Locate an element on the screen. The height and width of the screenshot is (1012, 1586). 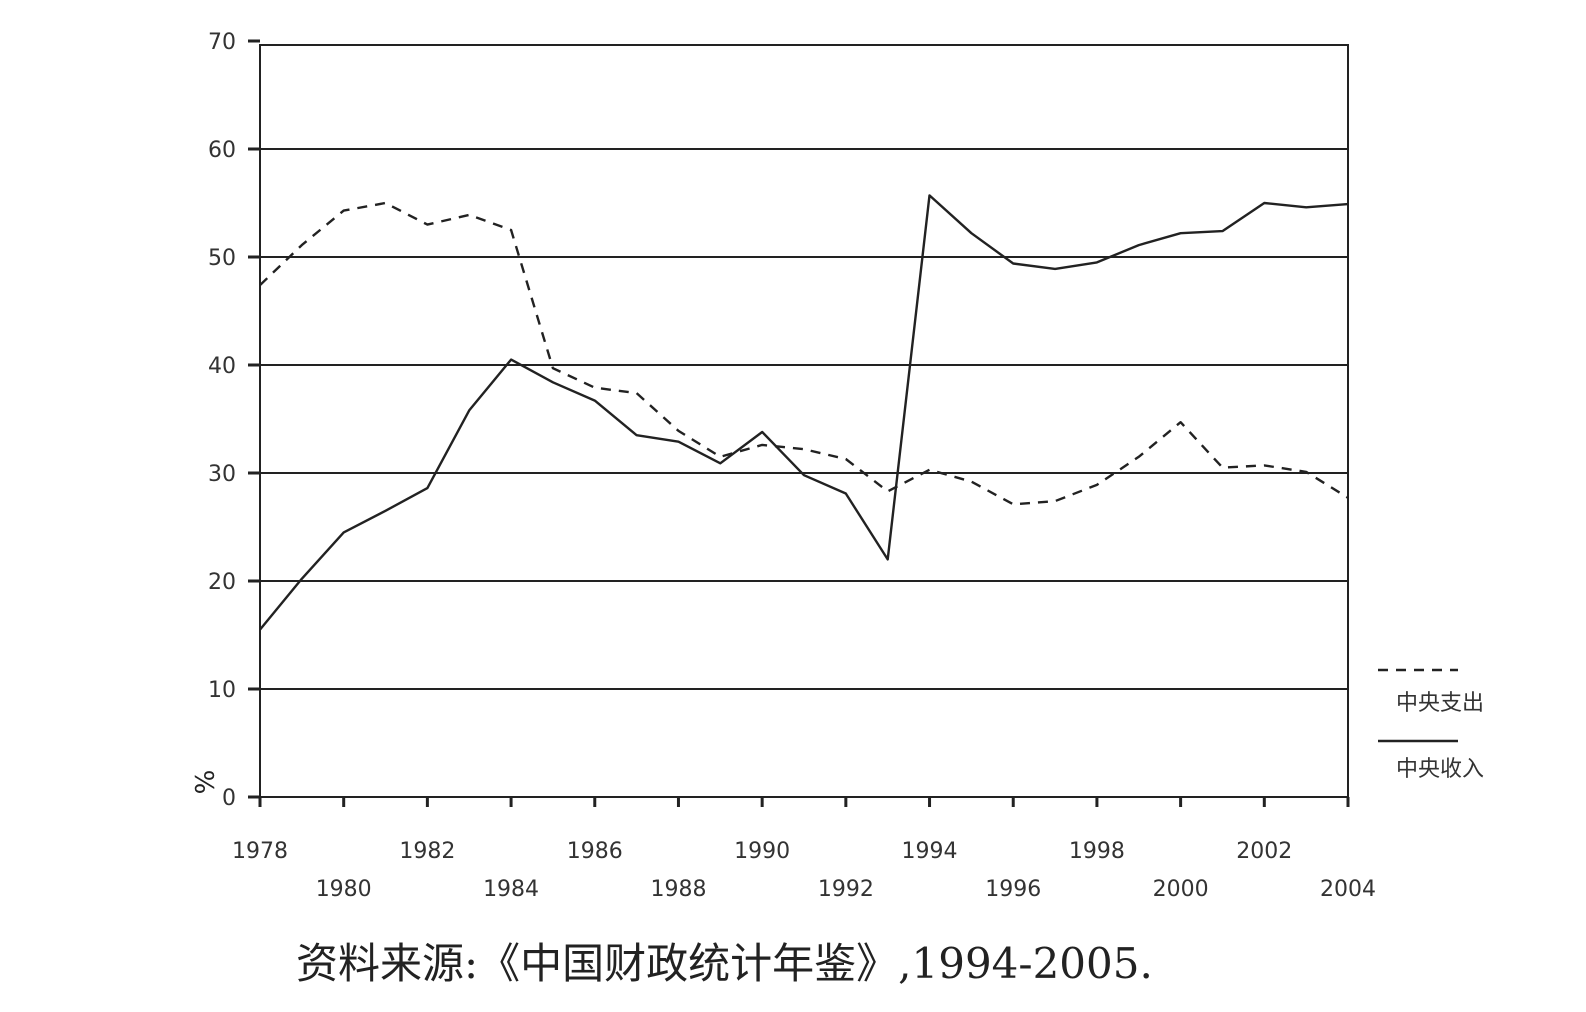
x-tick-label: 1992 is located at coordinates (846, 889).